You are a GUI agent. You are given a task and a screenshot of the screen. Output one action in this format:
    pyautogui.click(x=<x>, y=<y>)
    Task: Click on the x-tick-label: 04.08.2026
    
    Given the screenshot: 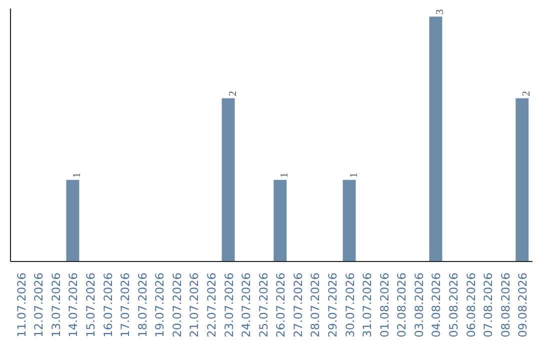 What is the action you would take?
    pyautogui.click(x=436, y=305)
    